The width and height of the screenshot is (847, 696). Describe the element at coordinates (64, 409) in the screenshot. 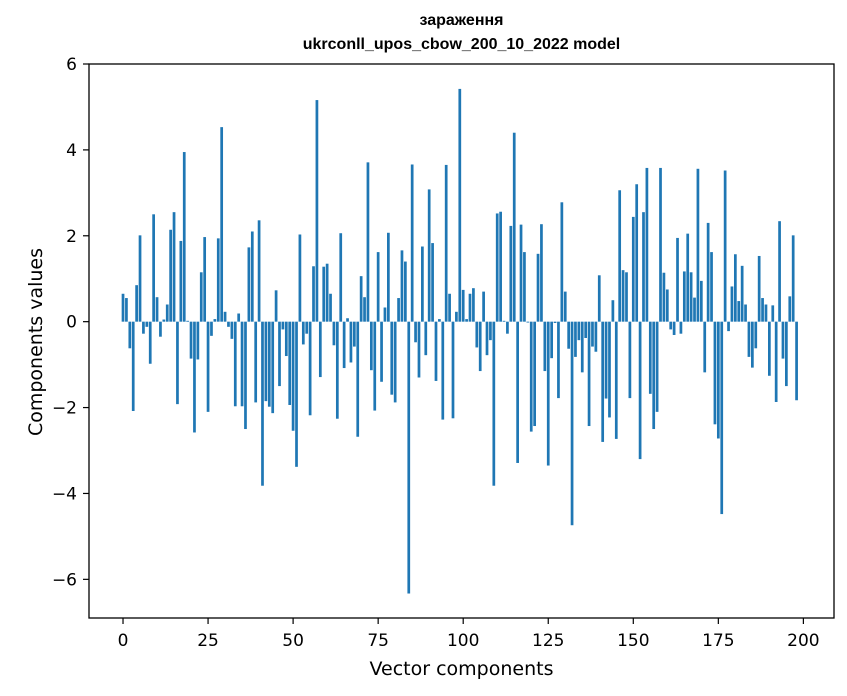

I see `y-tick-label: −2` at that location.